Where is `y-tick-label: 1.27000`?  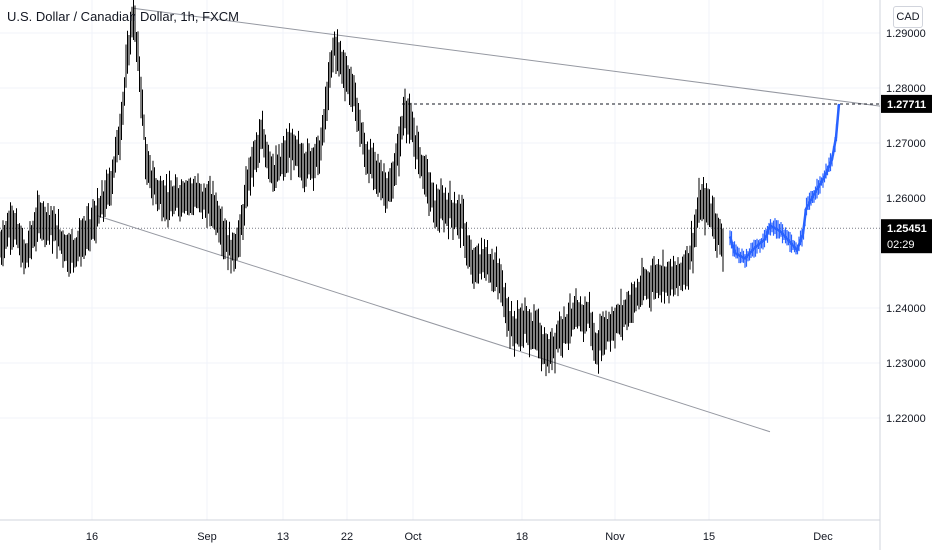 y-tick-label: 1.27000 is located at coordinates (906, 144).